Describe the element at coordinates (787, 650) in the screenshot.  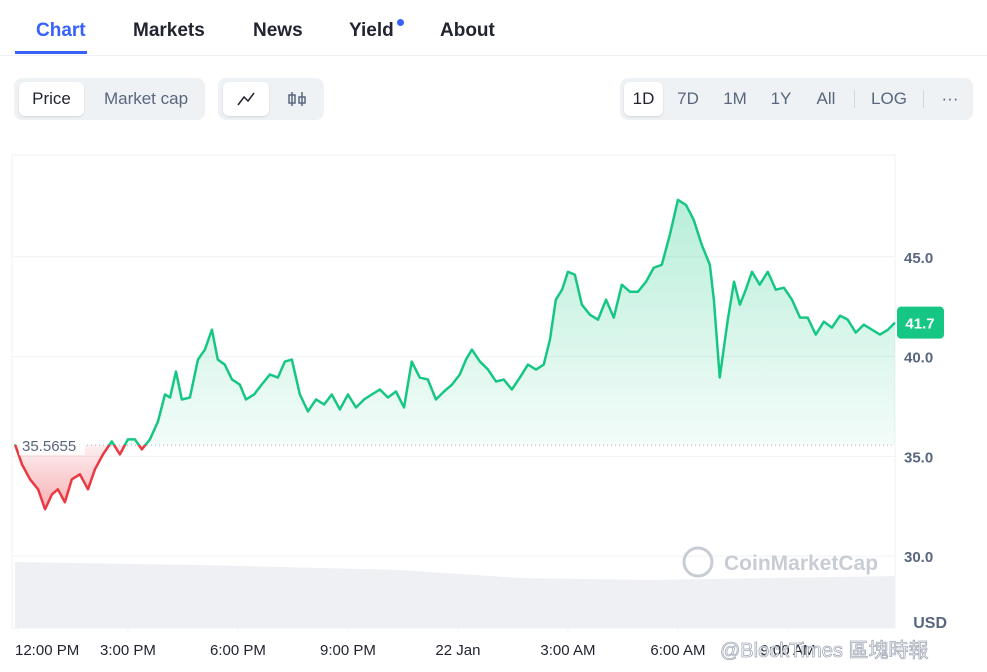
I see `x-tick-label: 9:00 AM` at that location.